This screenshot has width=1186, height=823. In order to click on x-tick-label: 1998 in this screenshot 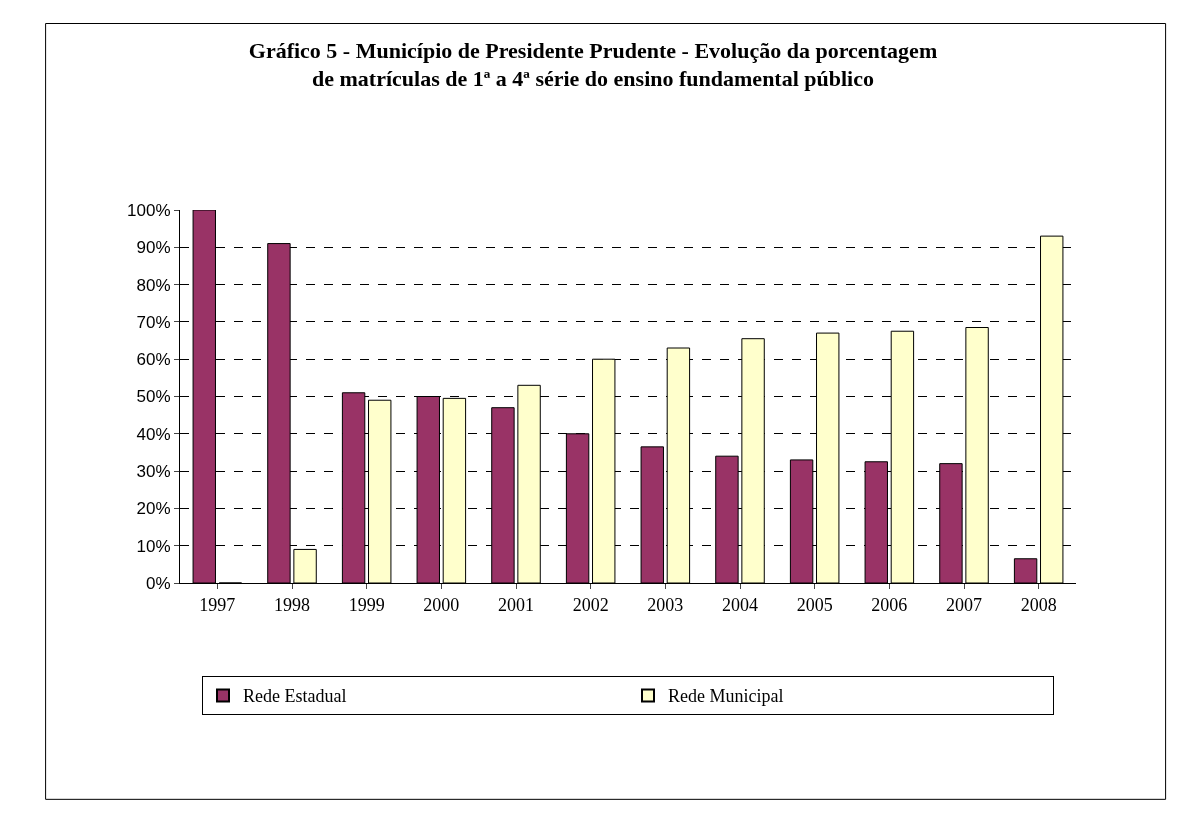, I will do `click(292, 604)`.